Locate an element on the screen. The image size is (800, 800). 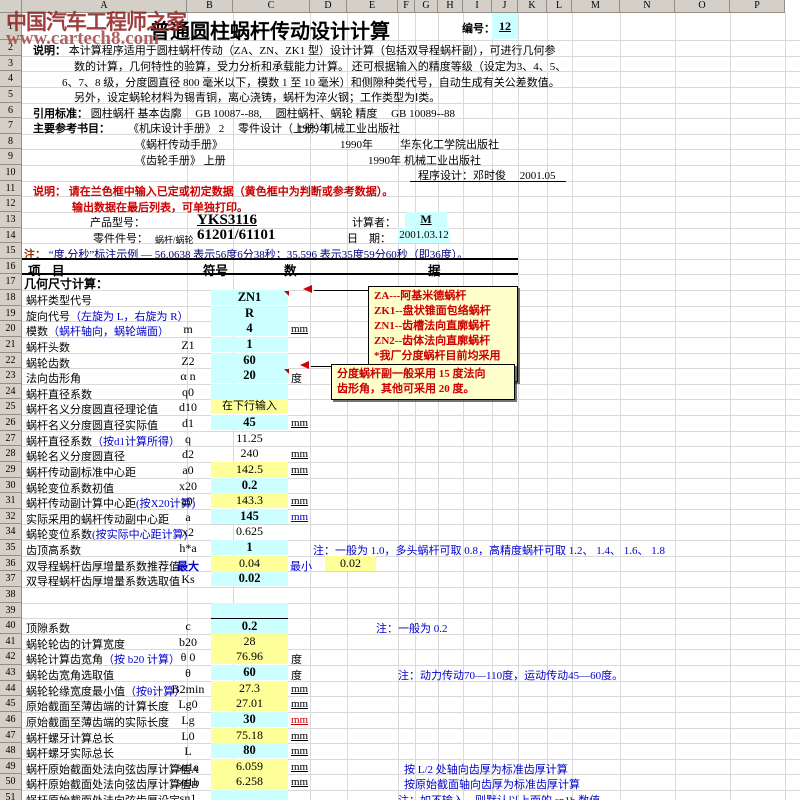
value-cell: 142.5 is located at coordinates (249, 469).